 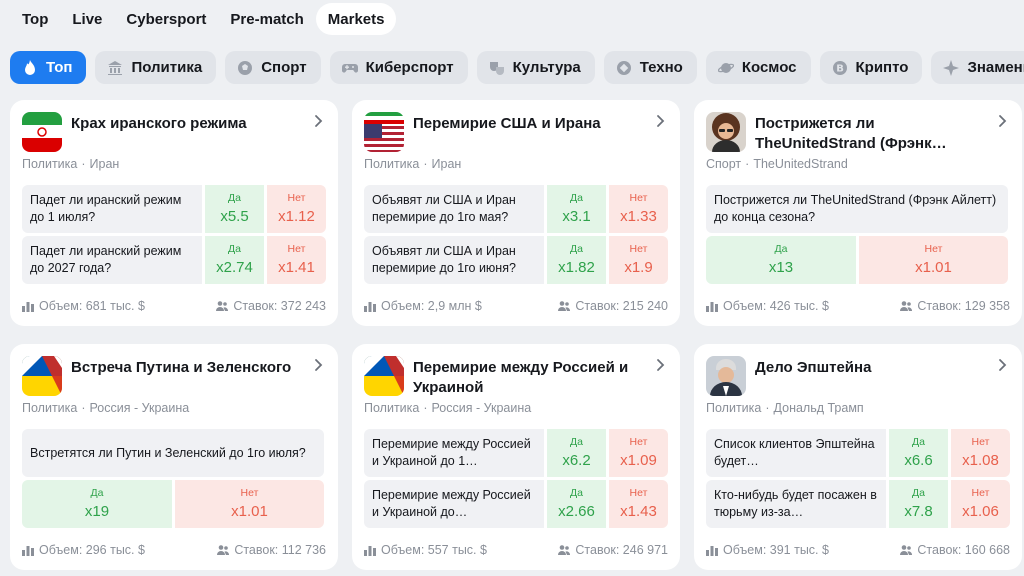 I want to click on category-sport: Спорт, so click(x=273, y=67).